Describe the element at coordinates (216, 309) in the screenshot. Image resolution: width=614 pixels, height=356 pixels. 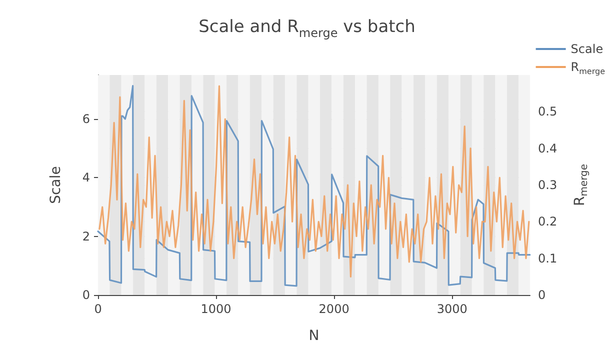
I see `x-tick-label: 1000` at that location.